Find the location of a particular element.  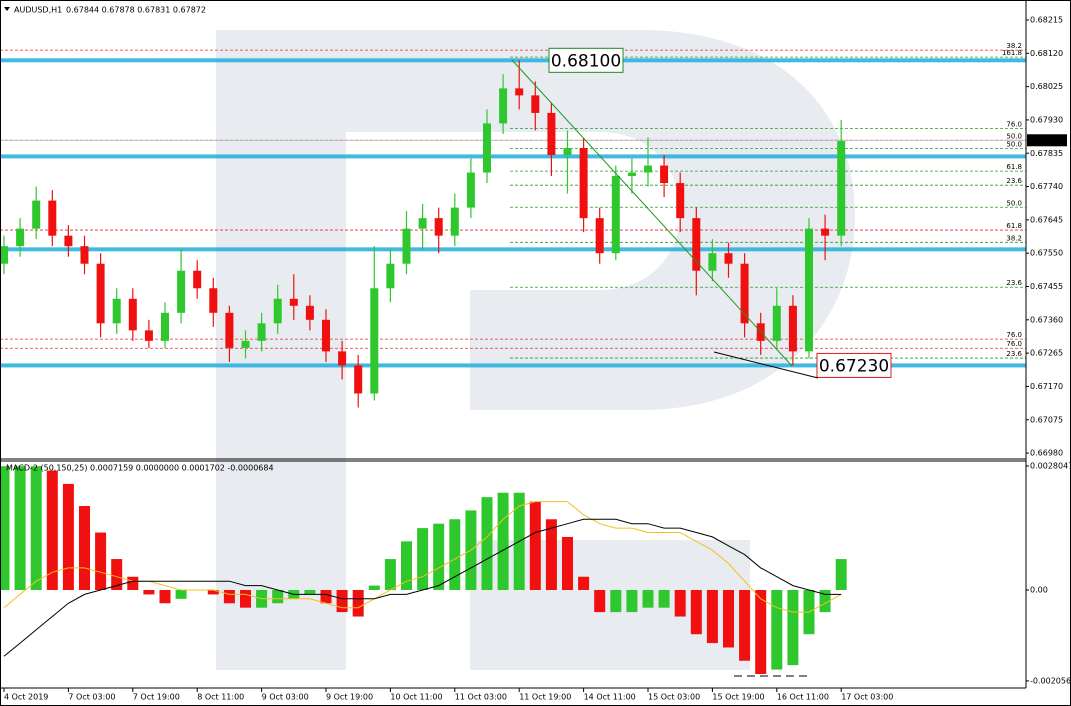

y-tick-label: 0.67740 is located at coordinates (1046, 186).